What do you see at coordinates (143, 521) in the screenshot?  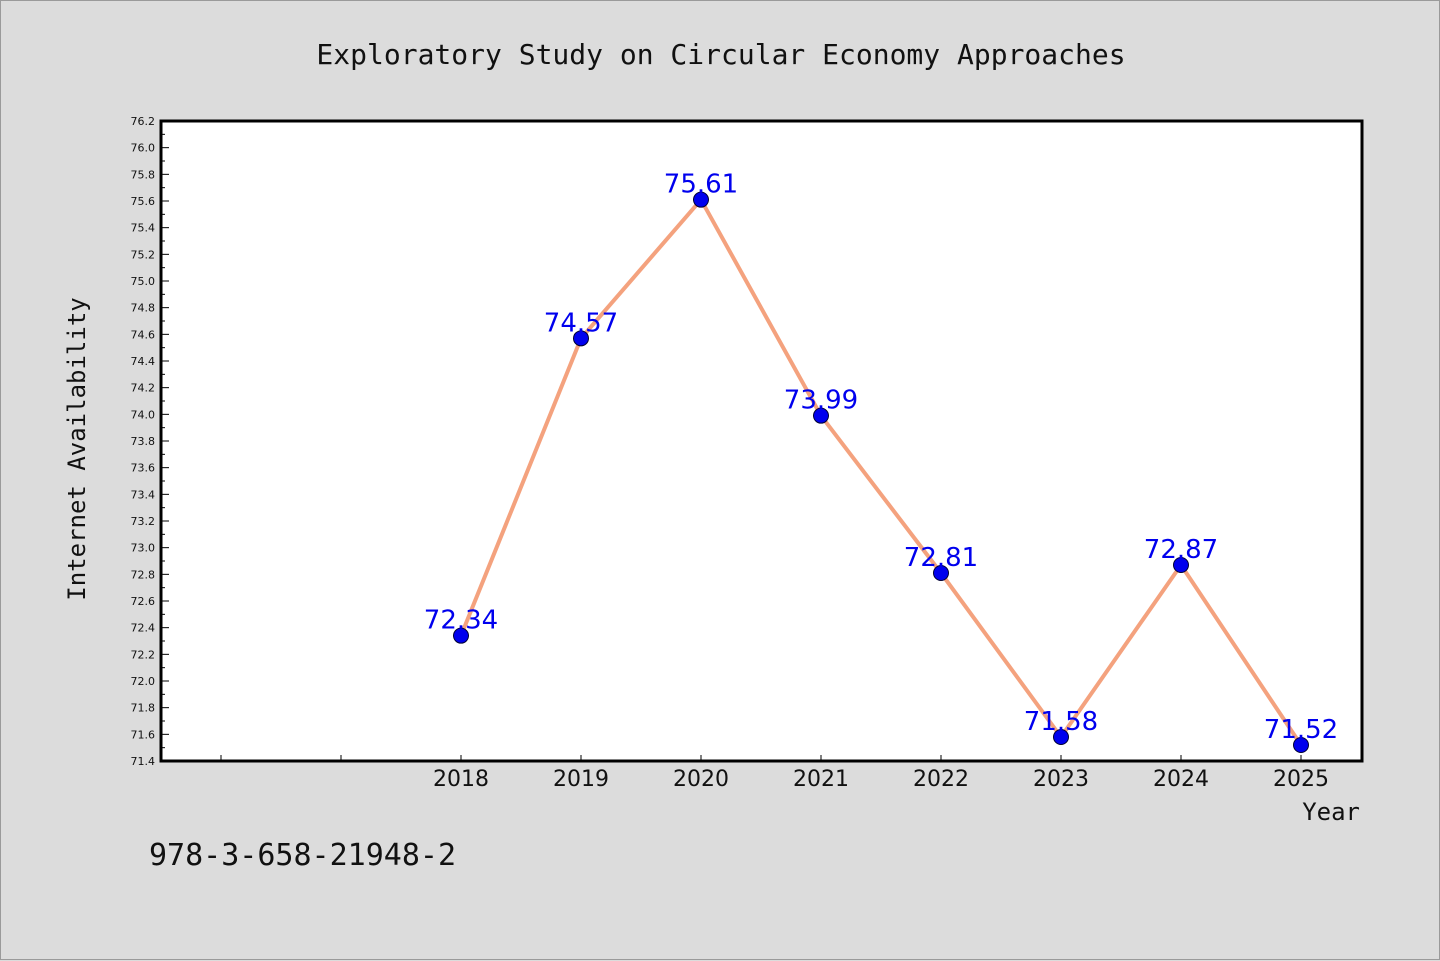 I see `y-tick-label: 73.2` at bounding box center [143, 521].